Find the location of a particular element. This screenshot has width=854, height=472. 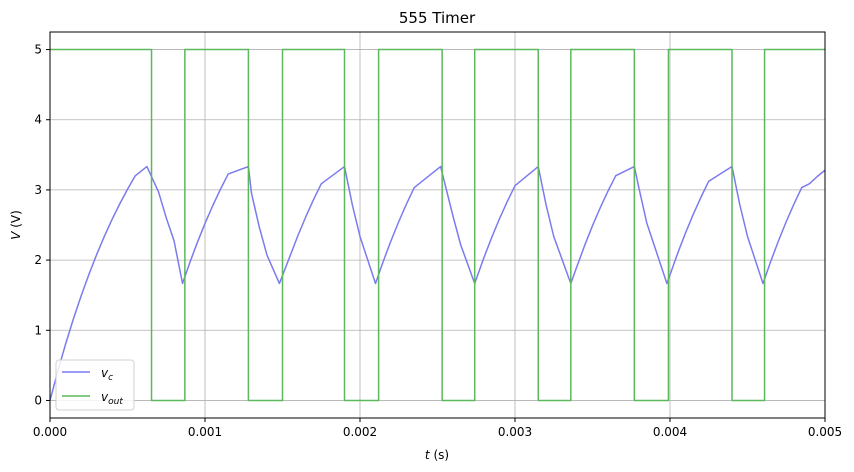

legend-label-vout: vout is located at coordinates (112, 398).